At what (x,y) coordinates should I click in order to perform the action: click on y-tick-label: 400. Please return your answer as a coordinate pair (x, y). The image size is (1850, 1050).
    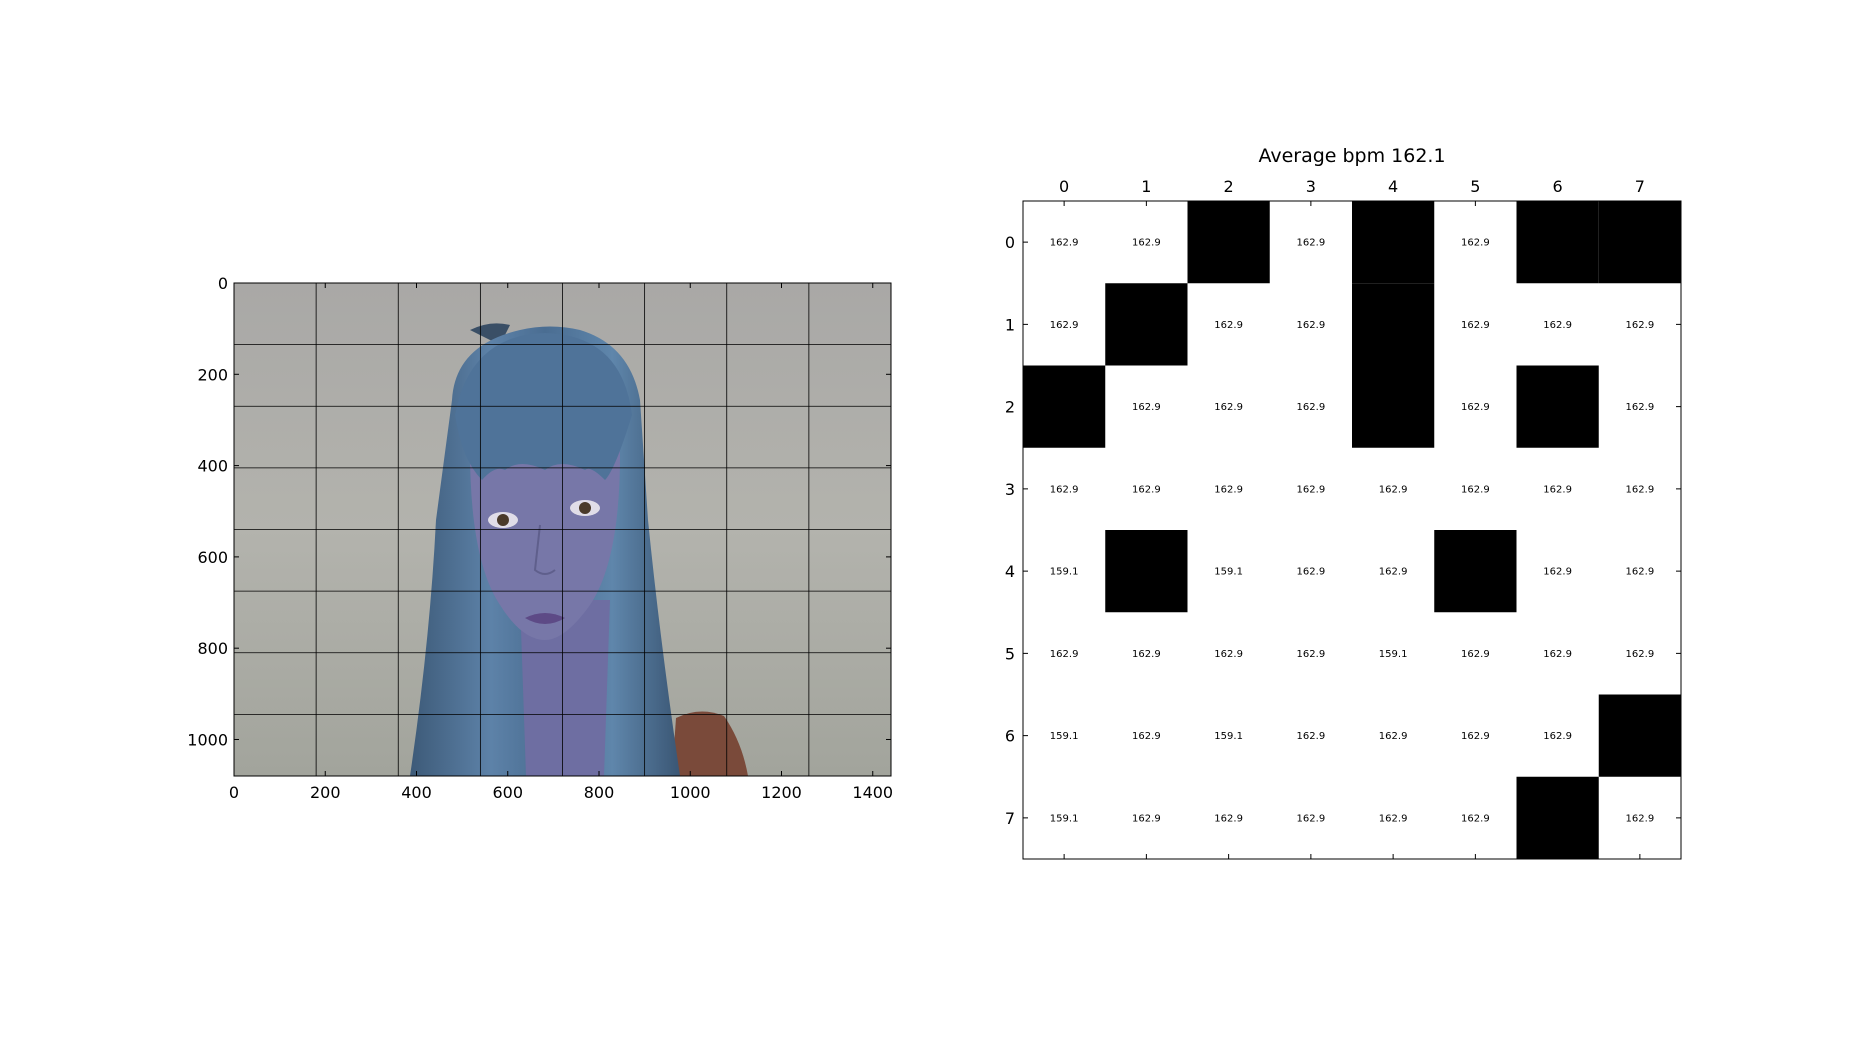
    Looking at the image, I should click on (212, 466).